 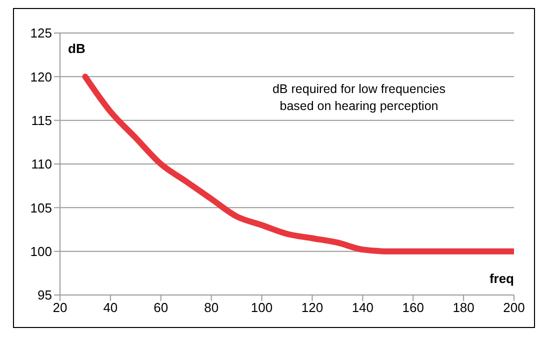 What do you see at coordinates (413, 308) in the screenshot?
I see `x-tick-label: 160` at bounding box center [413, 308].